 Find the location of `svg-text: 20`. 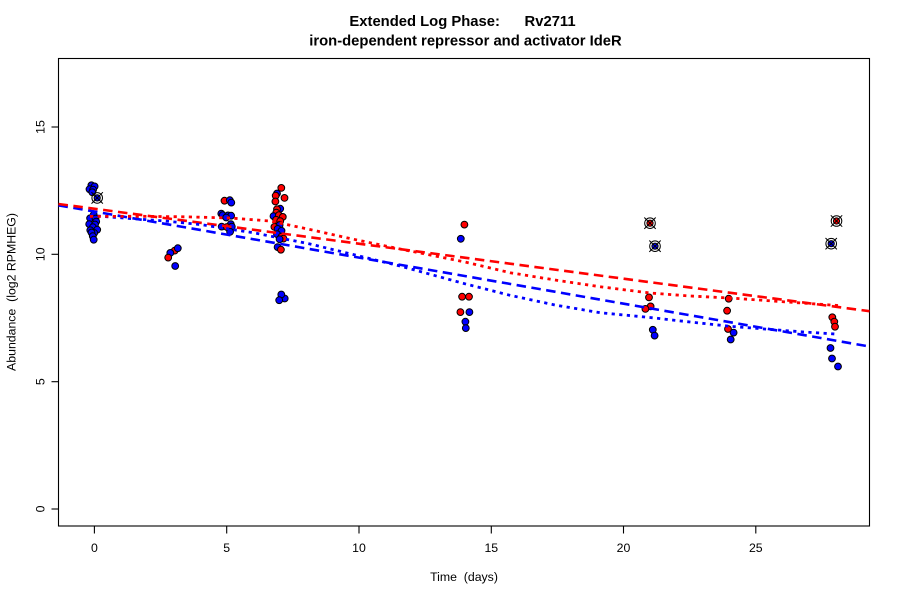

svg-text: 20 is located at coordinates (624, 548).